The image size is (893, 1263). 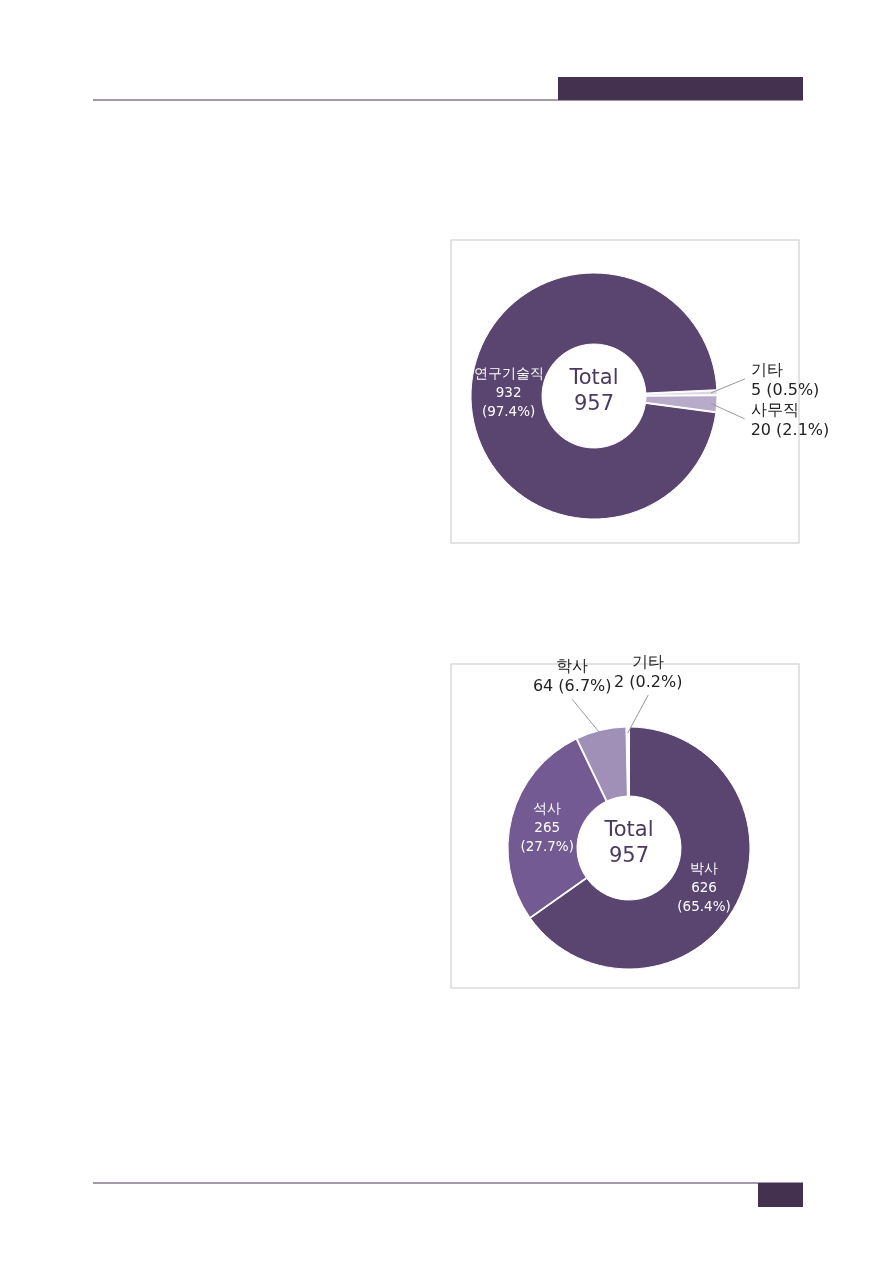 I want to click on slice-label: 석사, so click(x=547, y=807).